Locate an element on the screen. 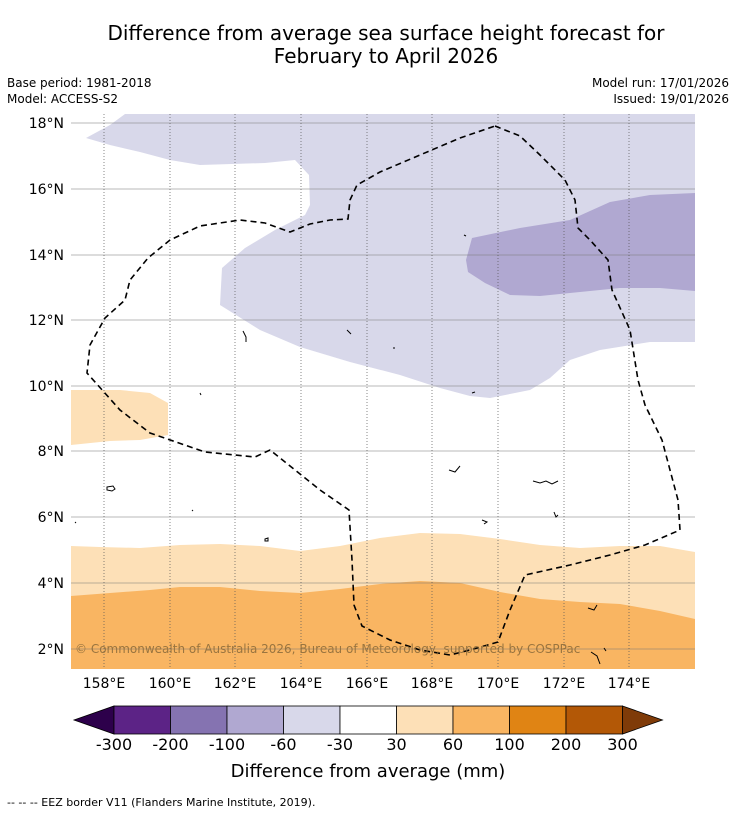 The height and width of the screenshot is (816, 736). lat-label: 6°N is located at coordinates (51, 518).